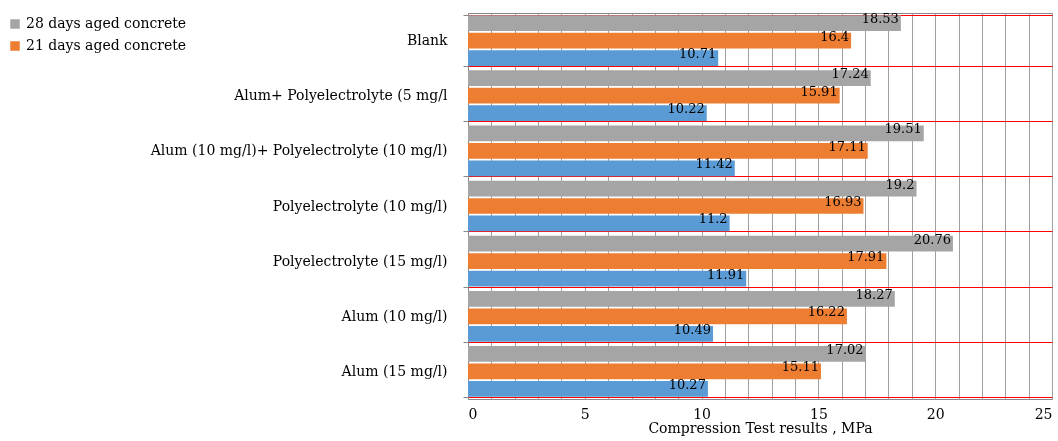 This screenshot has width=1058, height=441. Describe the element at coordinates (800, 367) in the screenshot. I see `data-label: 15.11` at that location.